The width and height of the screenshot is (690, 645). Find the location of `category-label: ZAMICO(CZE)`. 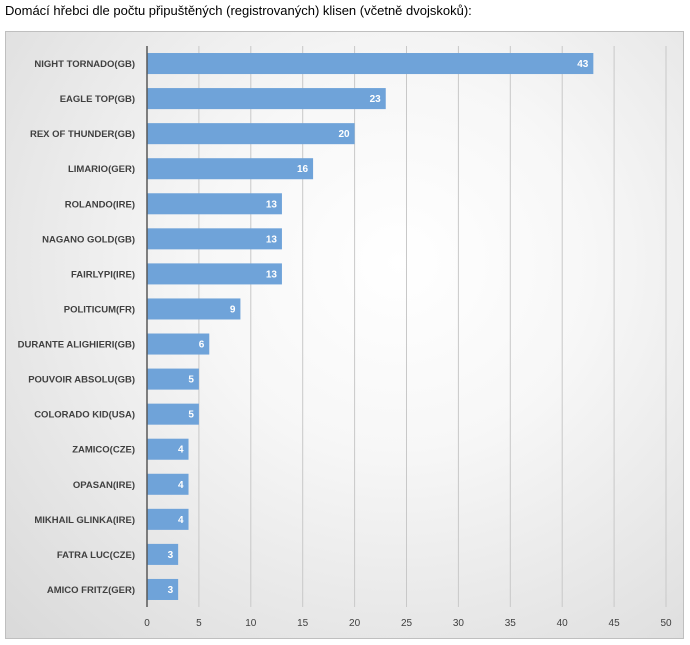

category-label: ZAMICO(CZE) is located at coordinates (103, 450).